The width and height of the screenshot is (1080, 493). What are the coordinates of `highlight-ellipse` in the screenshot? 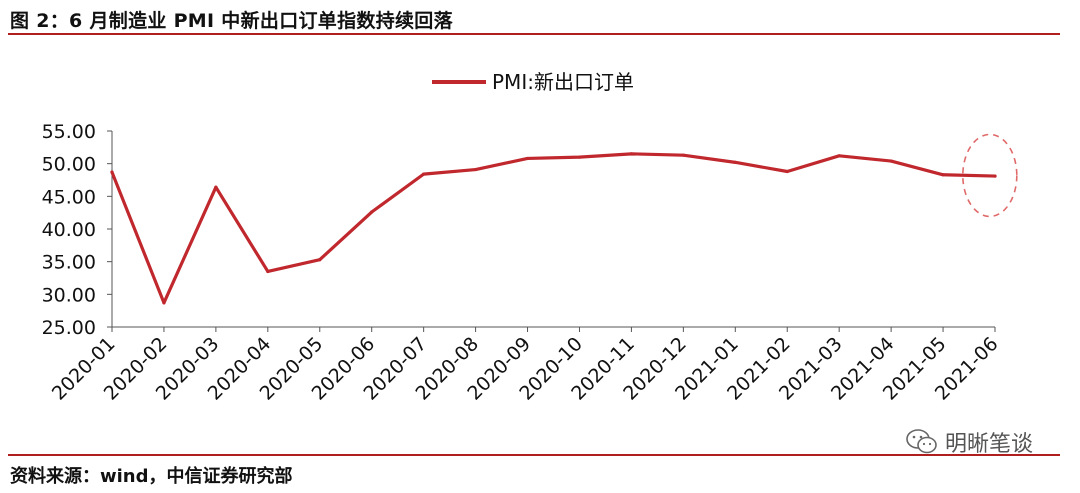 It's located at (990, 175).